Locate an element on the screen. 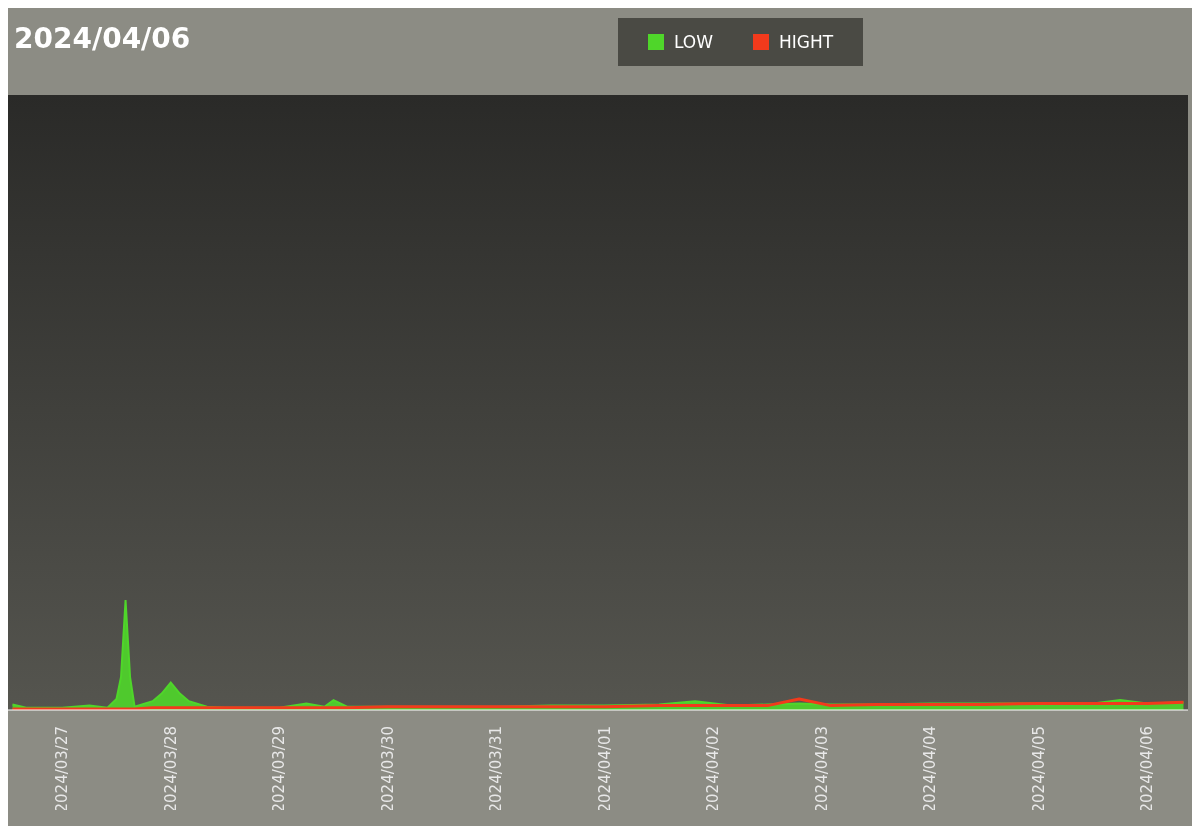 The width and height of the screenshot is (1200, 834). legend-label: HIGHT is located at coordinates (806, 42).